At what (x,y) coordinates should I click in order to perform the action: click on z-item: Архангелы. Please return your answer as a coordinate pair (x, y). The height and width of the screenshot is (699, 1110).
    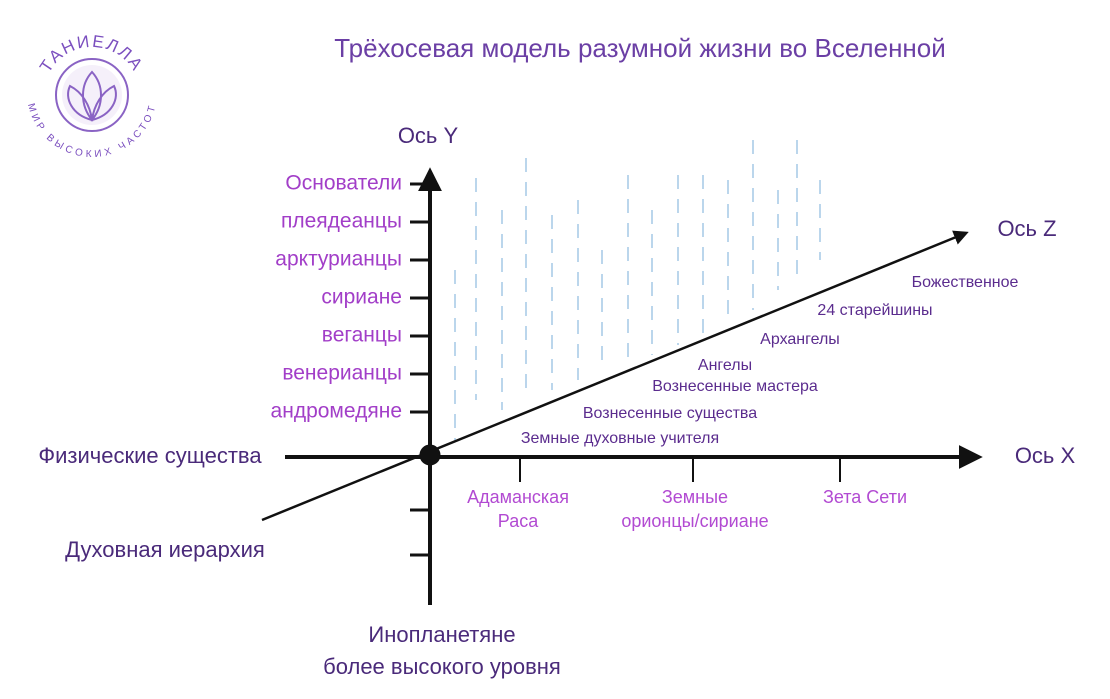
    Looking at the image, I should click on (800, 339).